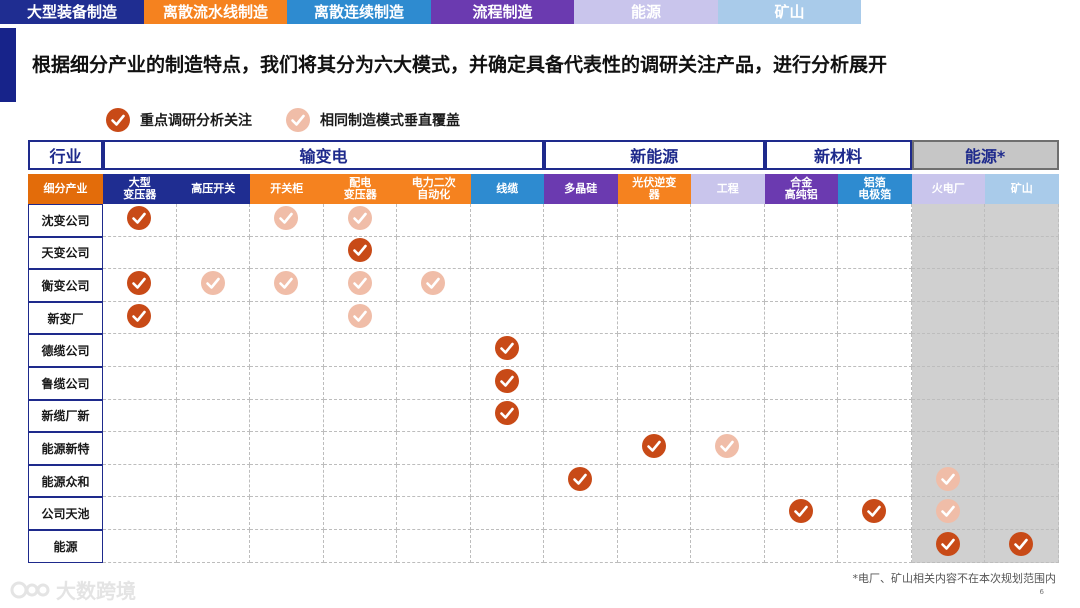 This screenshot has height=608, width=1080. What do you see at coordinates (65, 155) in the screenshot?
I see `industry-header: 行业` at bounding box center [65, 155].